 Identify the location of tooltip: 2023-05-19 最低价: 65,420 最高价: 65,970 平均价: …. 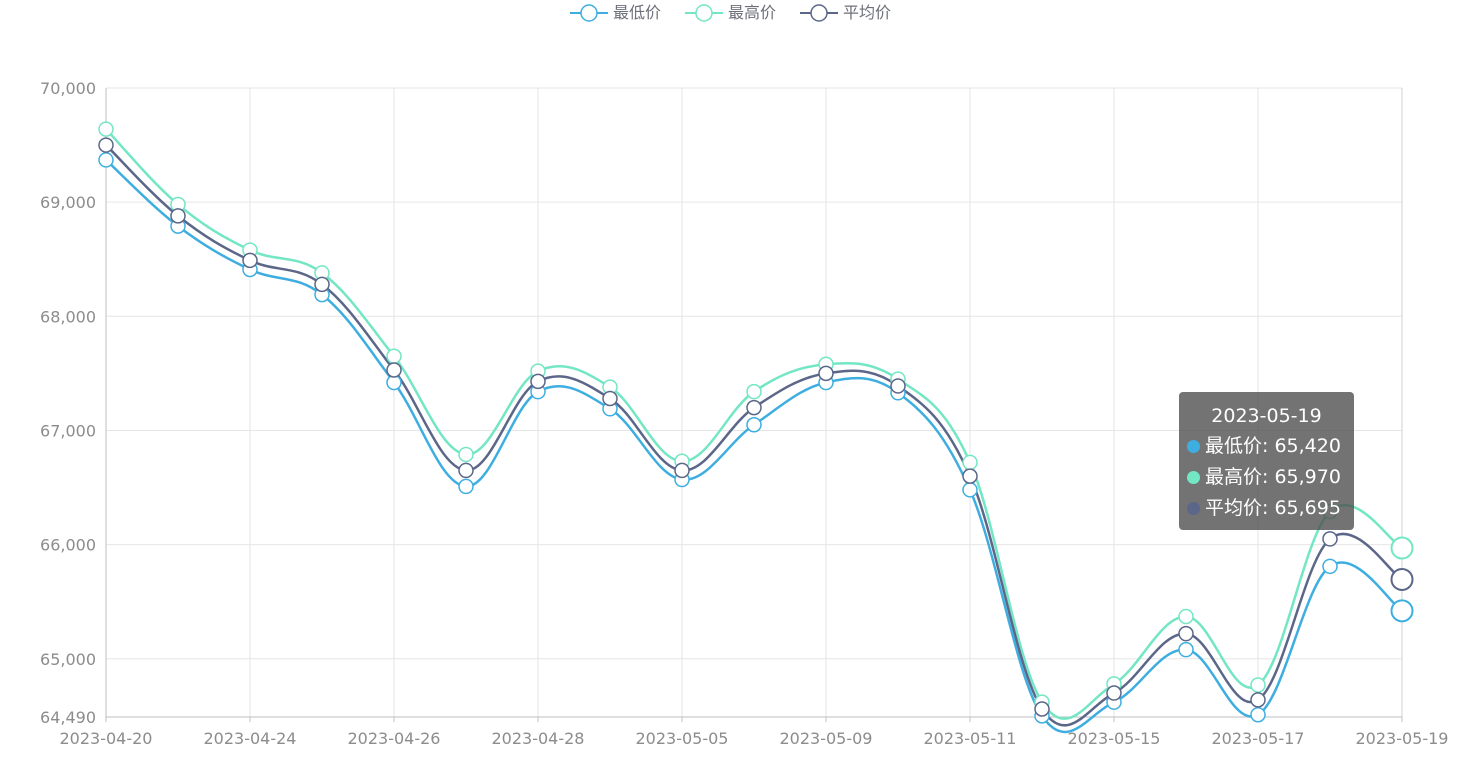
(1266, 461).